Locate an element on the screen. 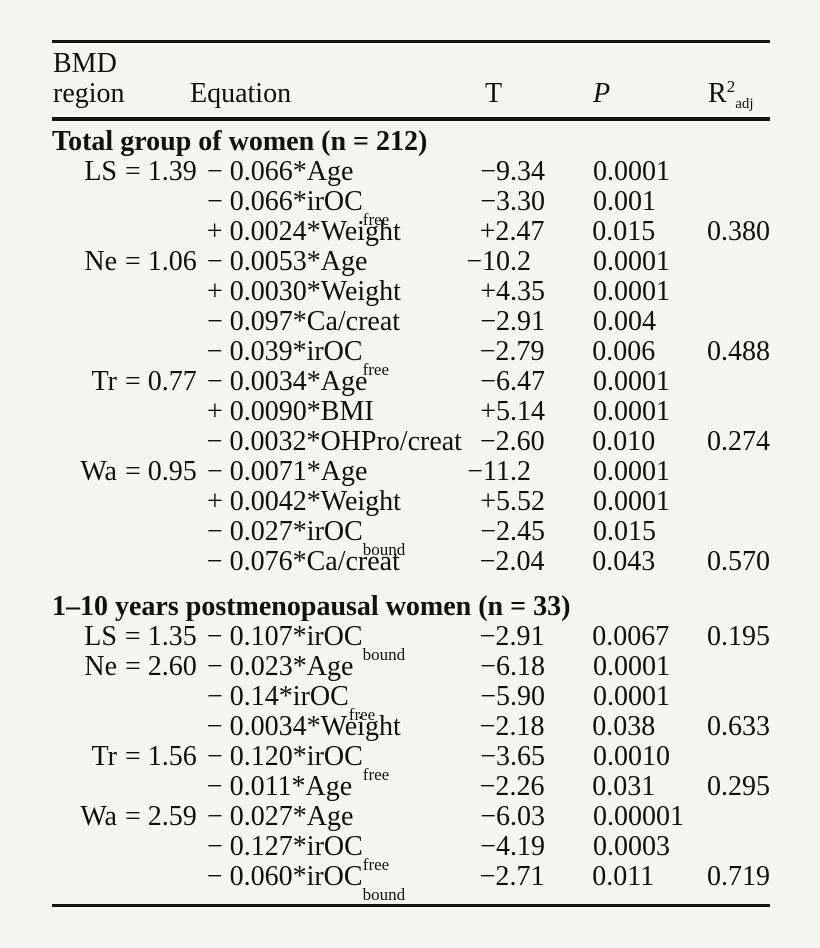 This screenshot has width=820, height=948. t-value-fraction-part: .91 is located at coordinates (527, 321).